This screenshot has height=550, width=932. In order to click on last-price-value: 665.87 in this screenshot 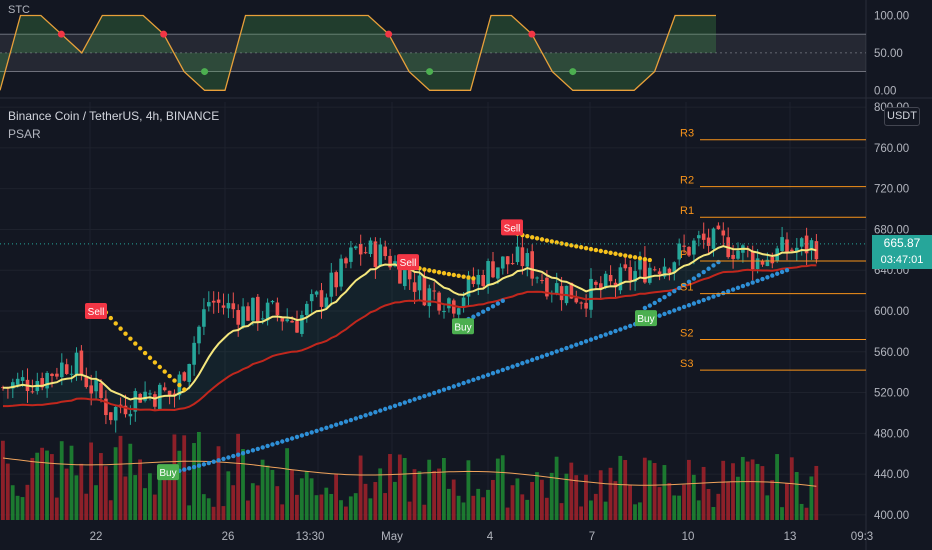, I will do `click(902, 243)`.